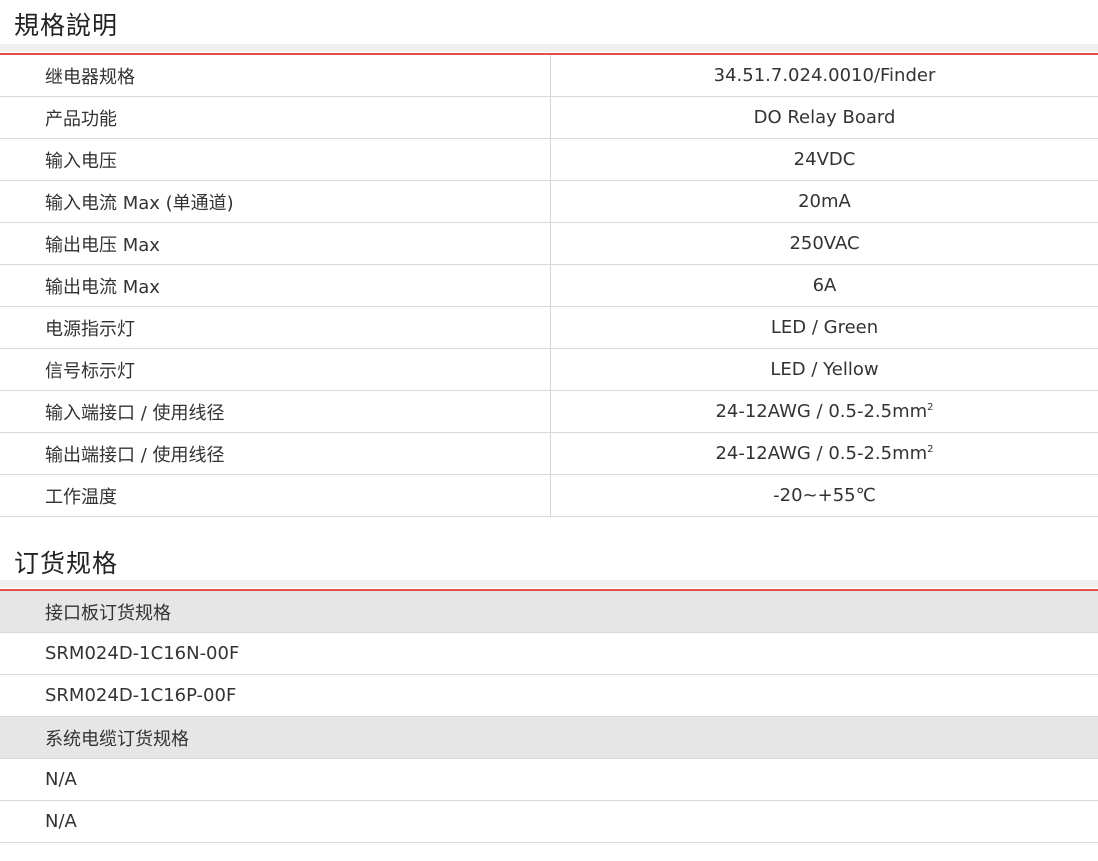 This screenshot has width=1098, height=861. I want to click on order-text: SRM024D-1C16P-00F, so click(549, 695).